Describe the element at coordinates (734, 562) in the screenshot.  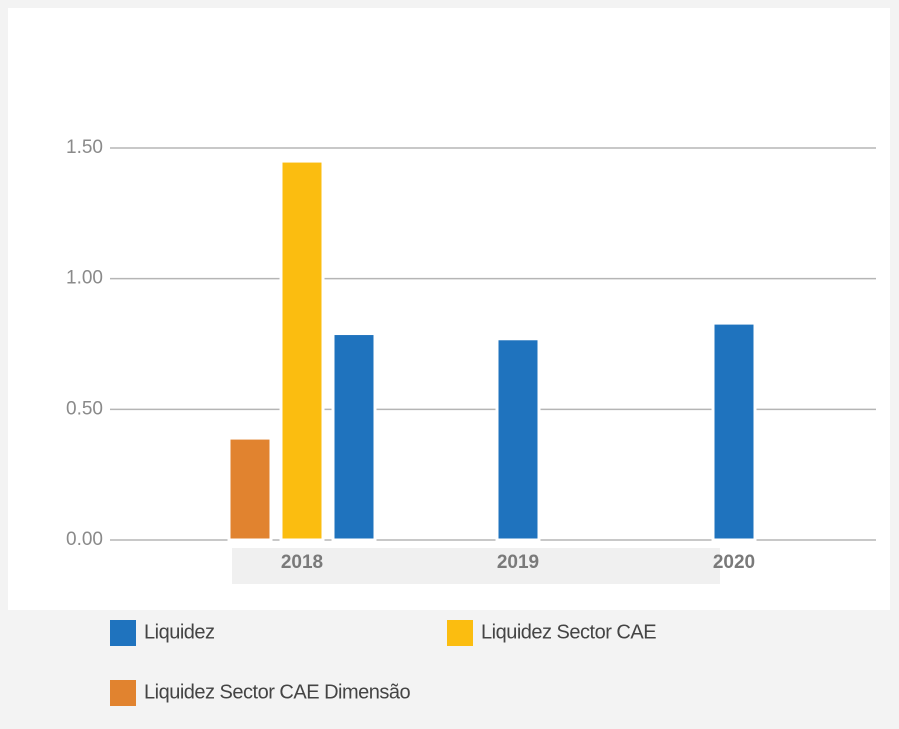
I see `x-tick-label: 2020` at that location.